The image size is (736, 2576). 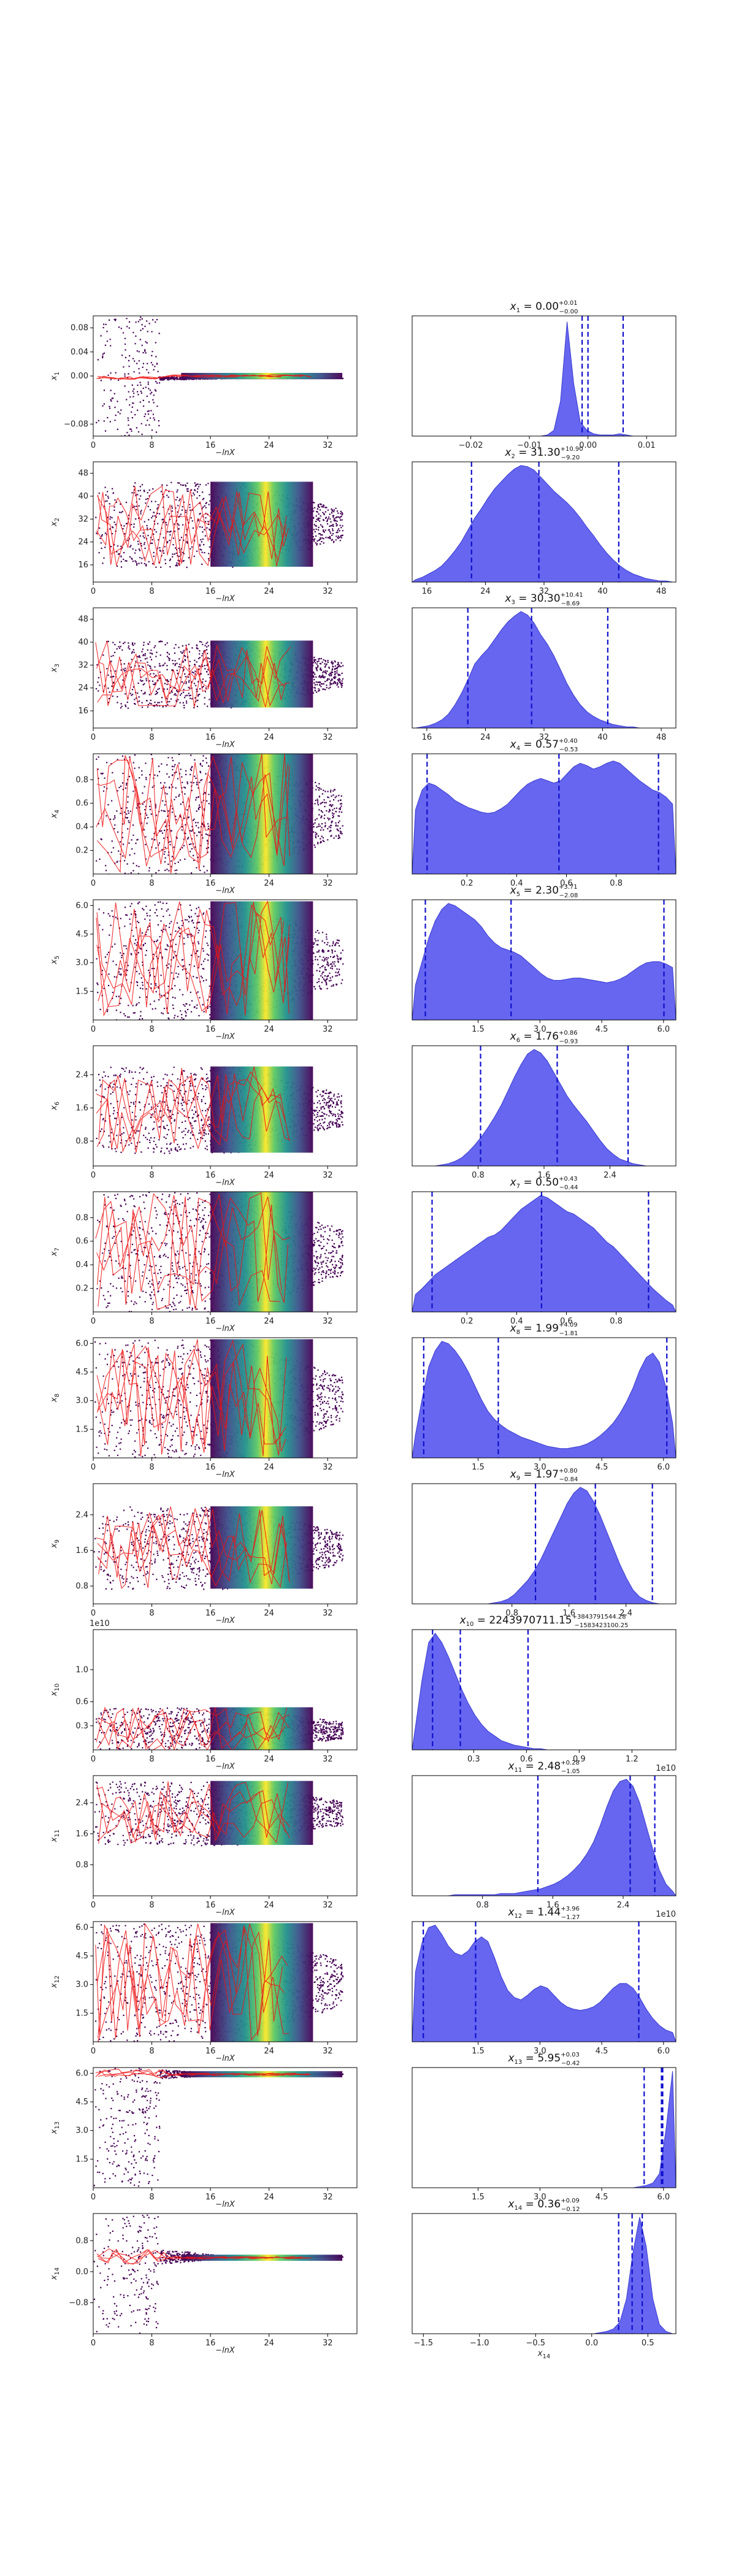 What do you see at coordinates (55, 1544) in the screenshot?
I see `trace-ylabel: x9` at bounding box center [55, 1544].